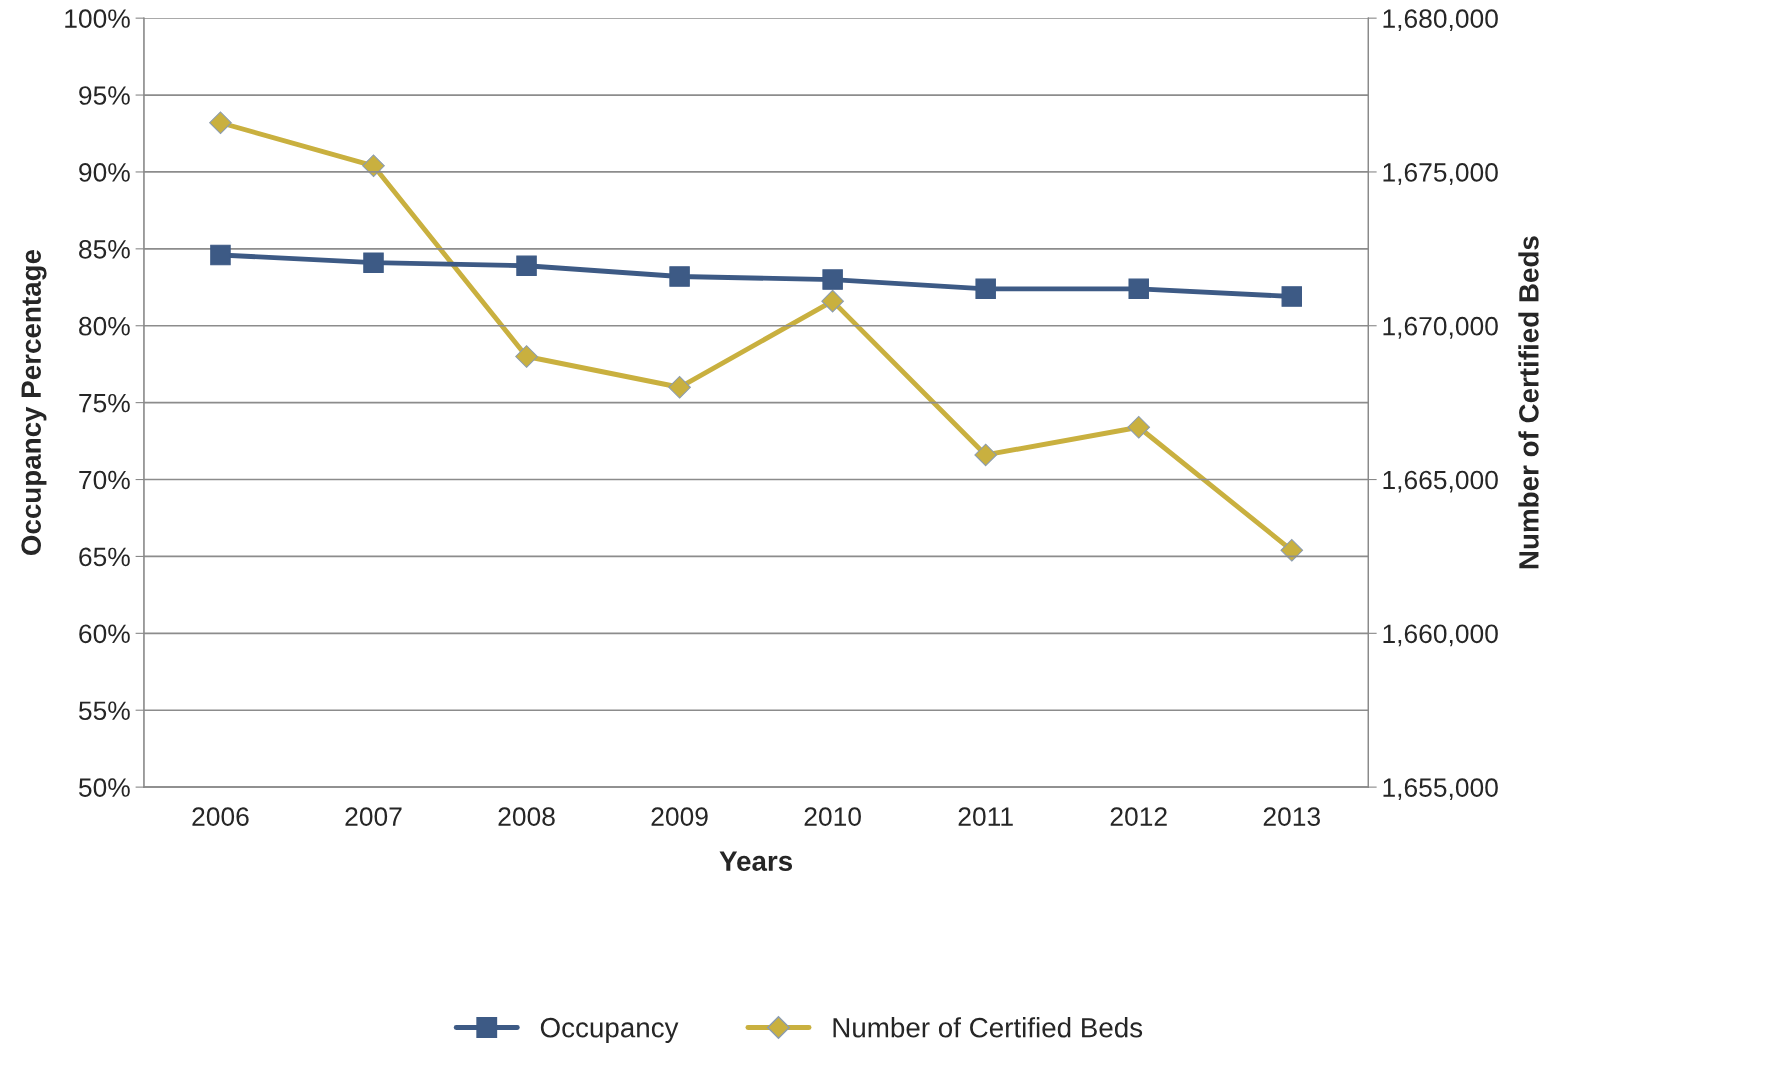  Describe the element at coordinates (988, 1027) in the screenshot. I see `legend-label: Number of Certified Beds` at that location.